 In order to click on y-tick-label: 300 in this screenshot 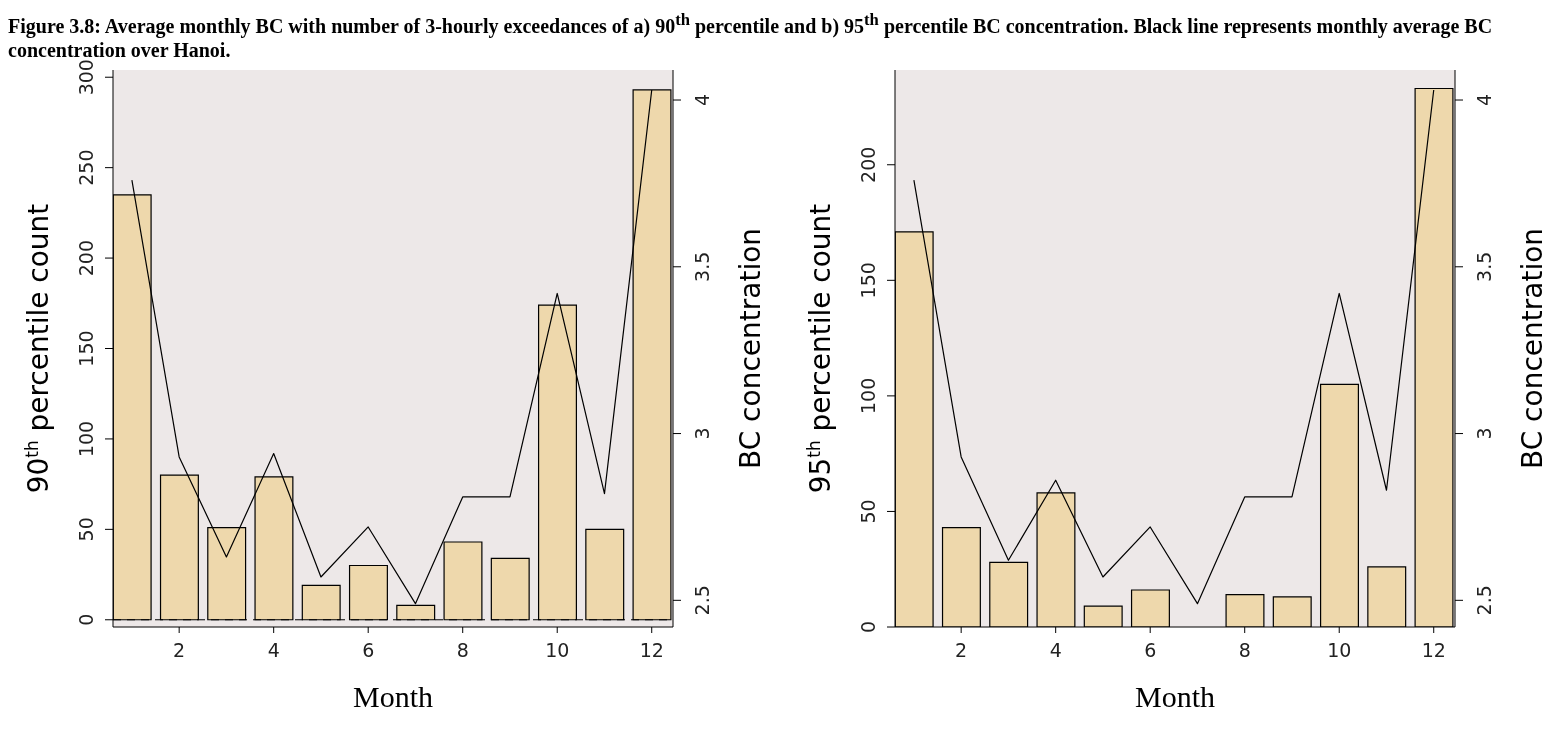, I will do `click(86, 77)`.